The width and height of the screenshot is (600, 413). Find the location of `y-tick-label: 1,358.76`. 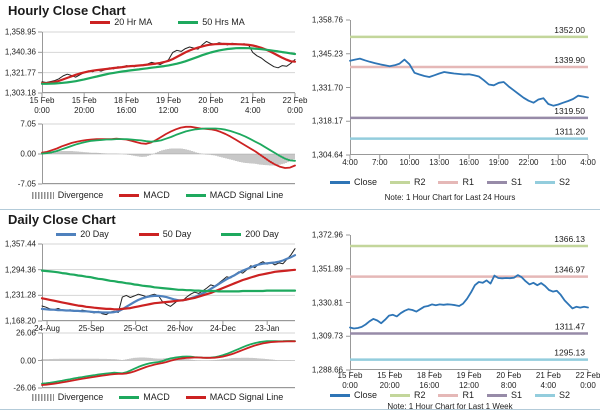

y-tick-label: 1,358.76 is located at coordinates (327, 20).